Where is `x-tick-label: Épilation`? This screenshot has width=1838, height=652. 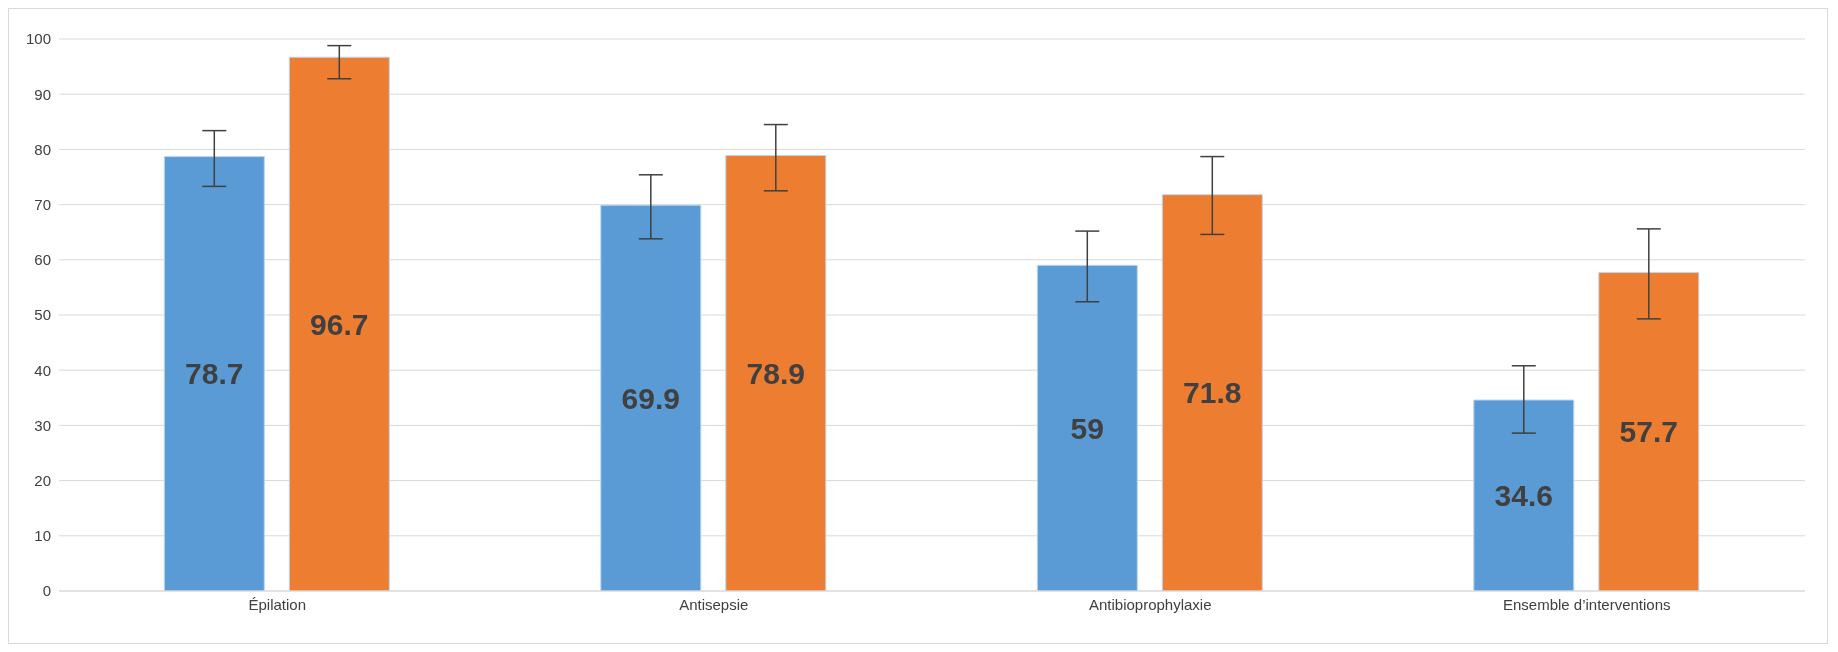 x-tick-label: Épilation is located at coordinates (277, 604).